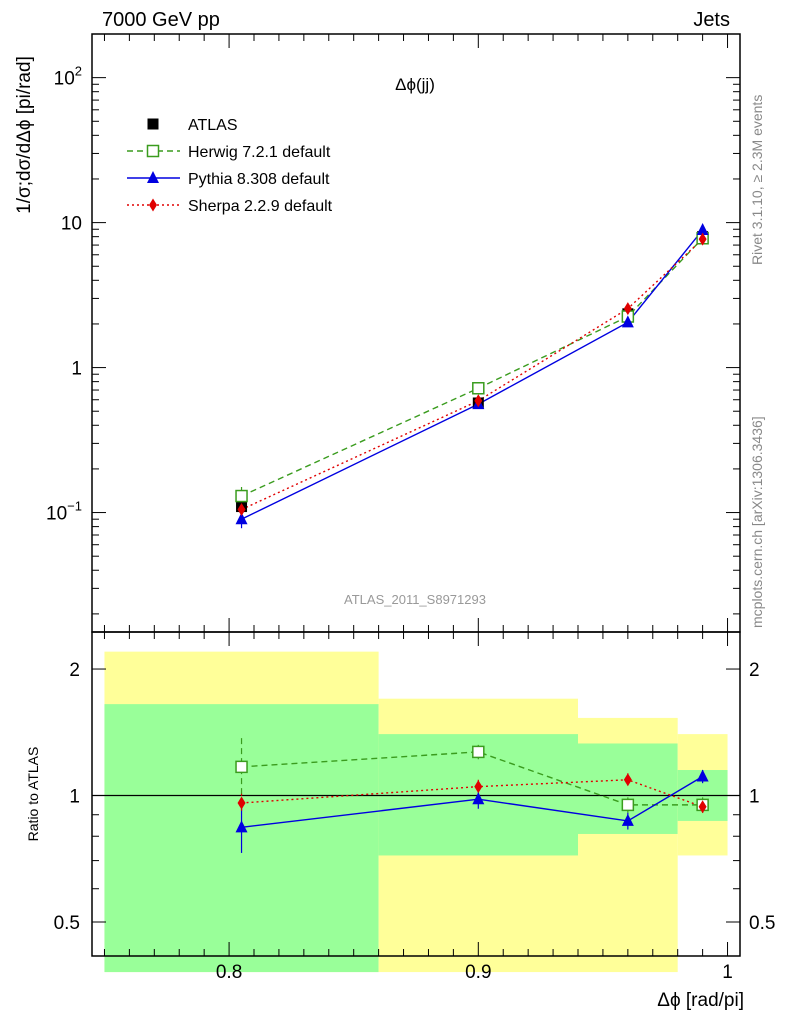  Describe the element at coordinates (415, 599) in the screenshot. I see `watermark-label: ATLAS_2011_S8971293` at that location.